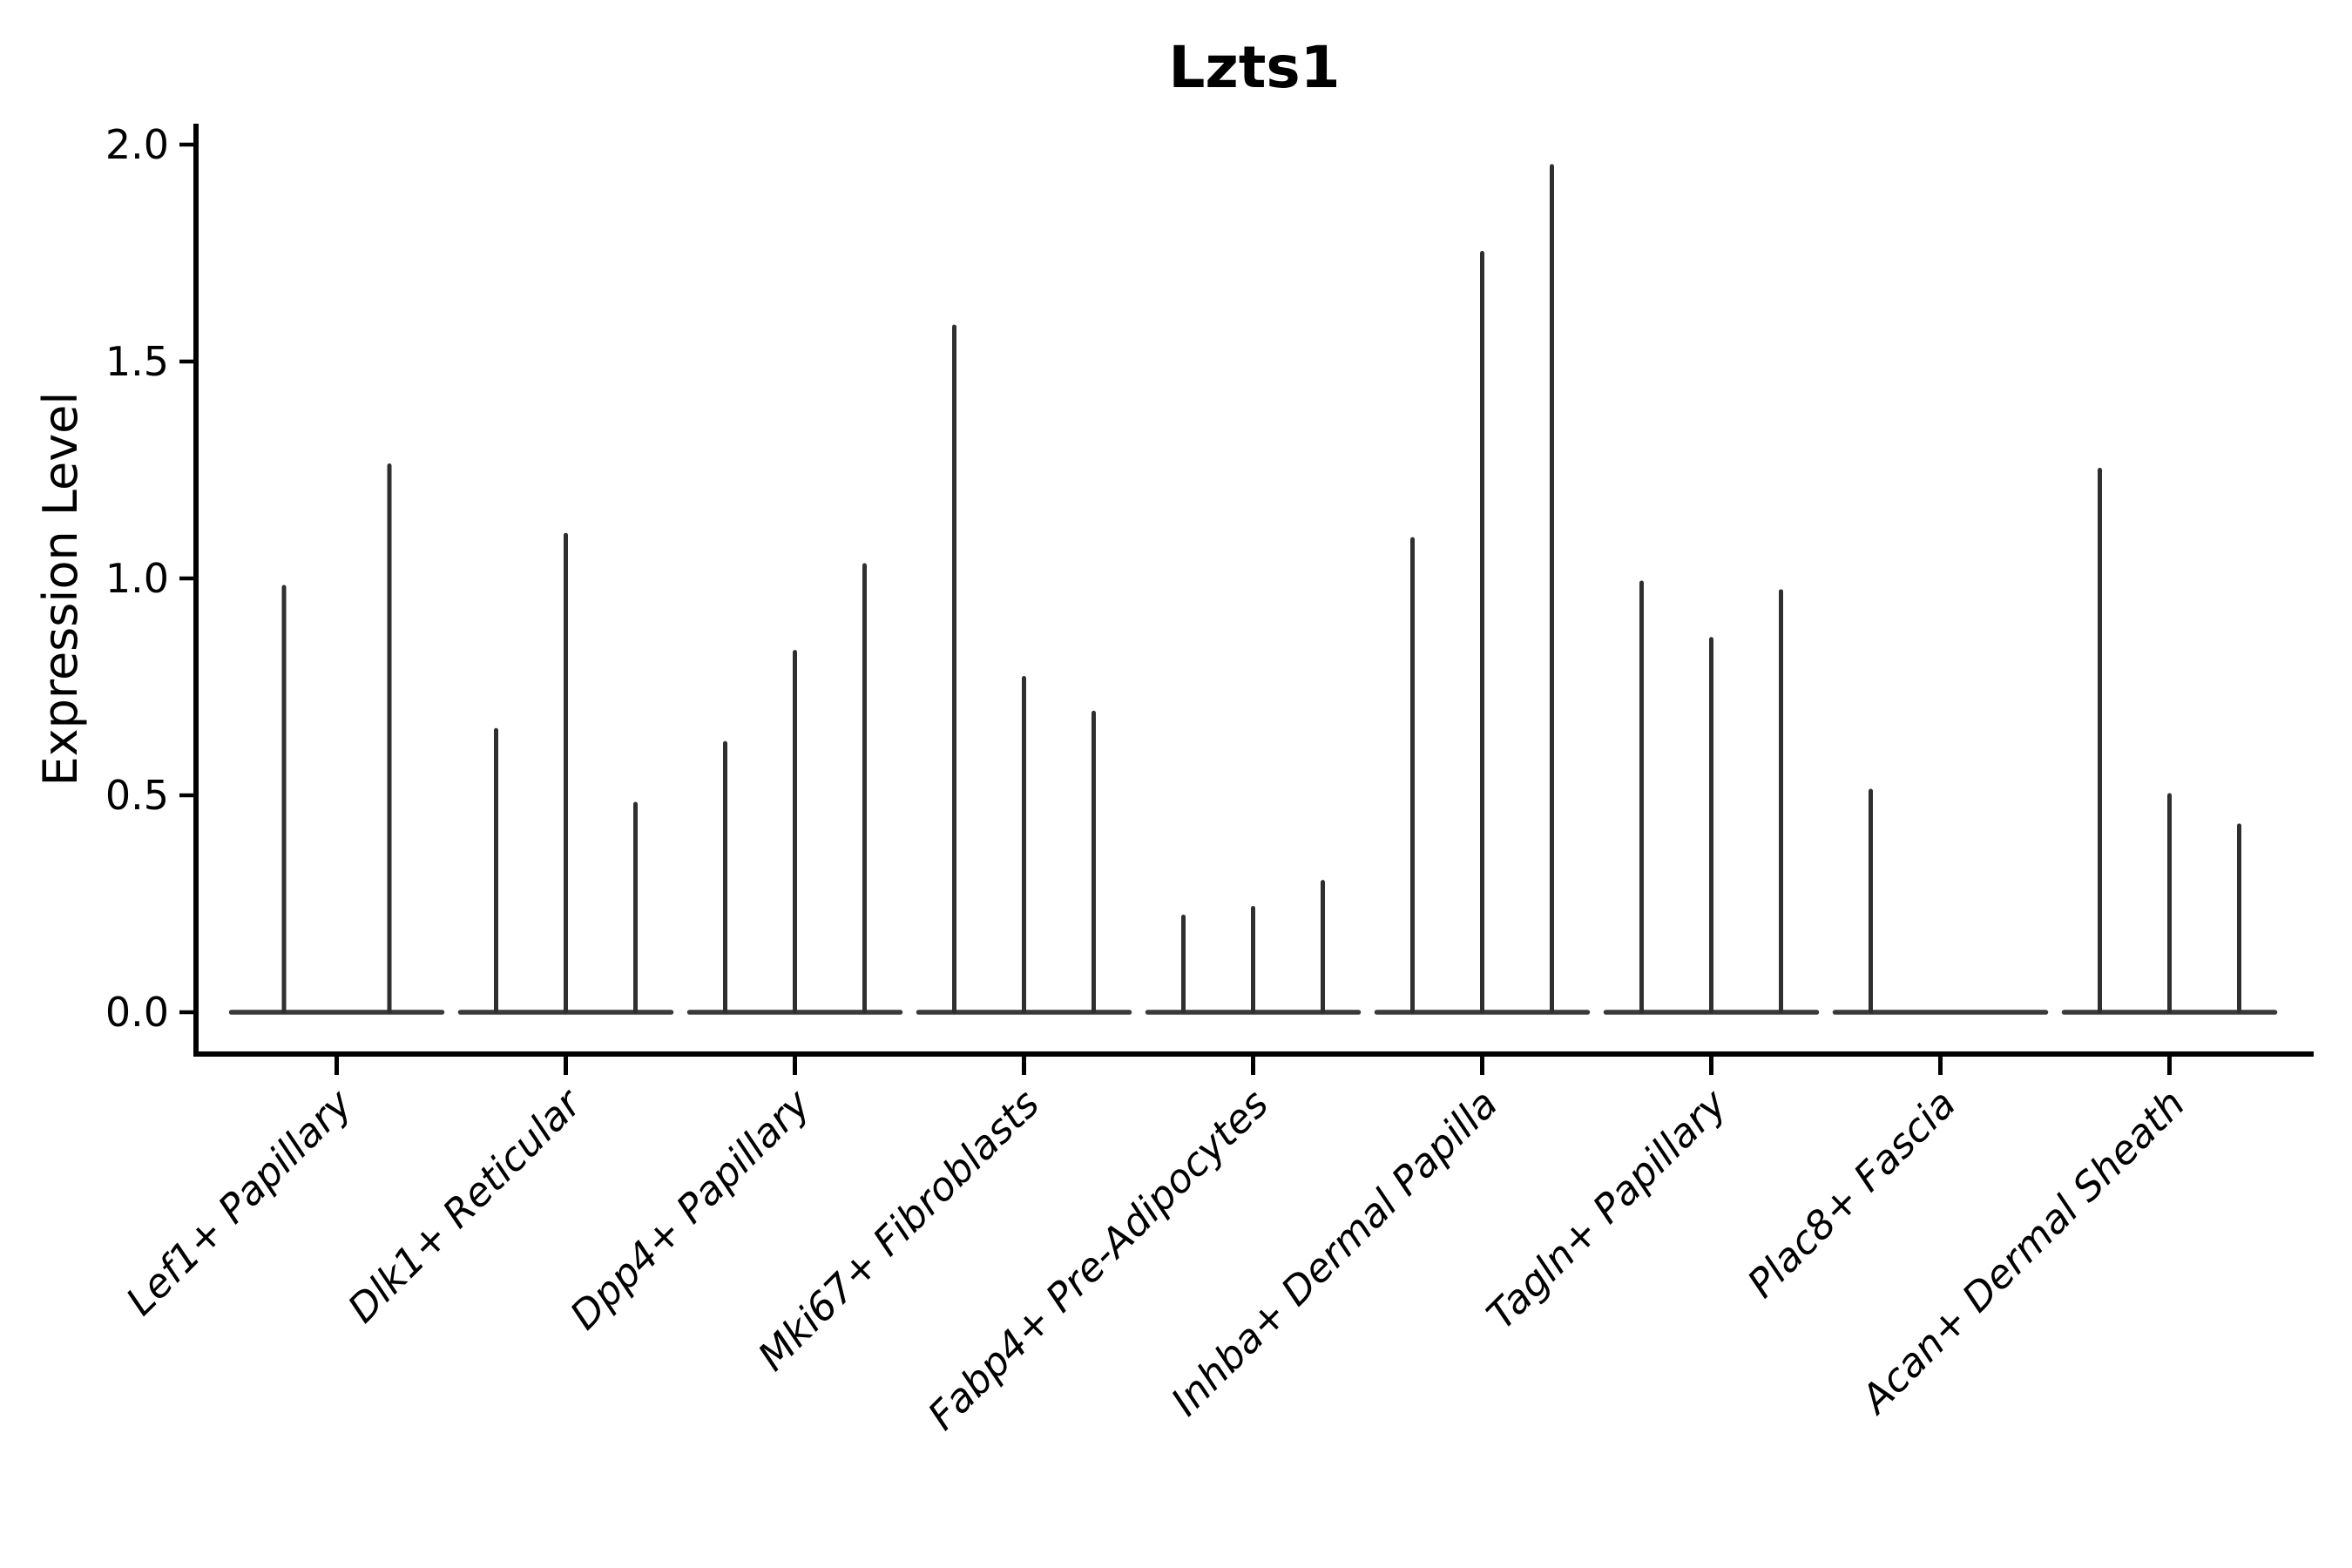 This screenshot has height=1568, width=2352. I want to click on x-tick-label: Lef1+ Papillary, so click(240, 1201).